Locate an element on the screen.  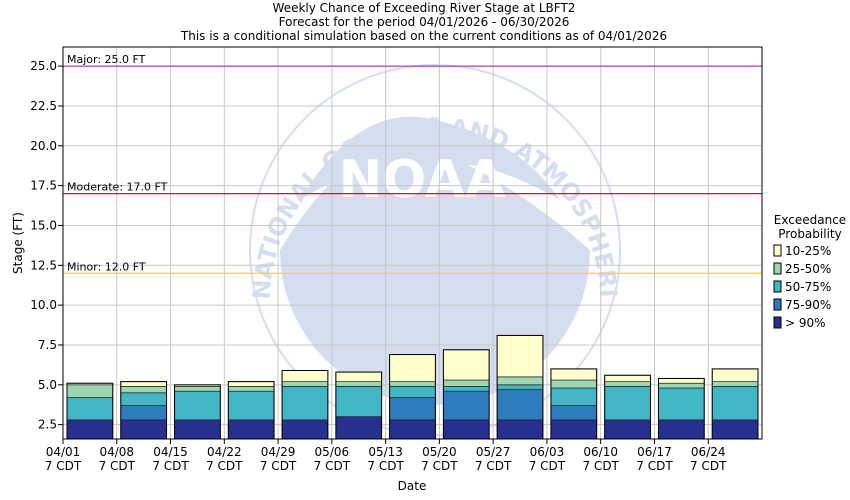
x-tick-date-label: 05/13 is located at coordinates (385, 452).